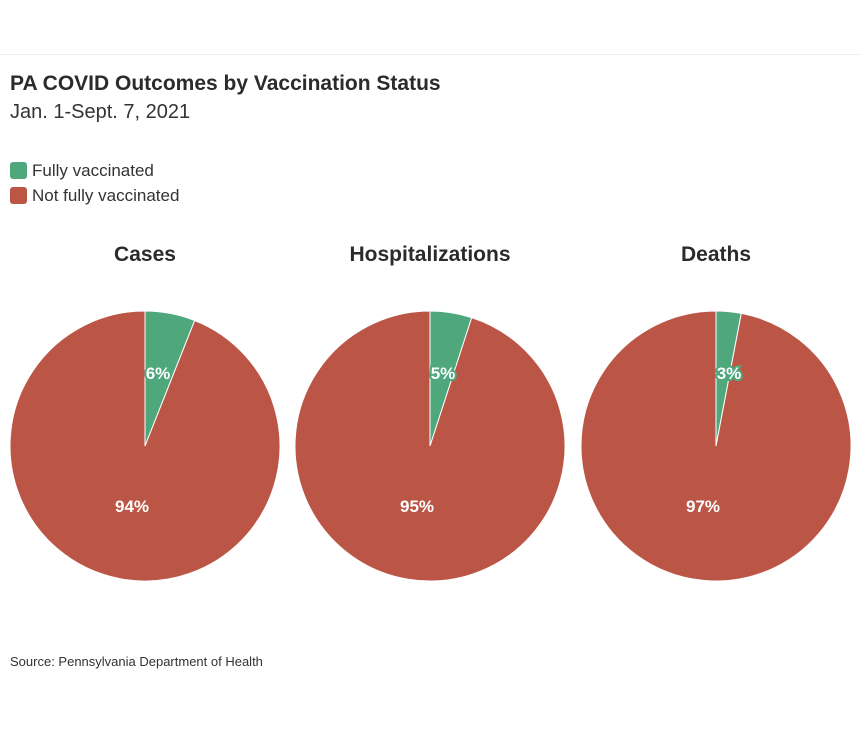 Image resolution: width=861 pixels, height=747 pixels. What do you see at coordinates (716, 446) in the screenshot?
I see `pie-slice-deaths-not-fully-vaccinated` at bounding box center [716, 446].